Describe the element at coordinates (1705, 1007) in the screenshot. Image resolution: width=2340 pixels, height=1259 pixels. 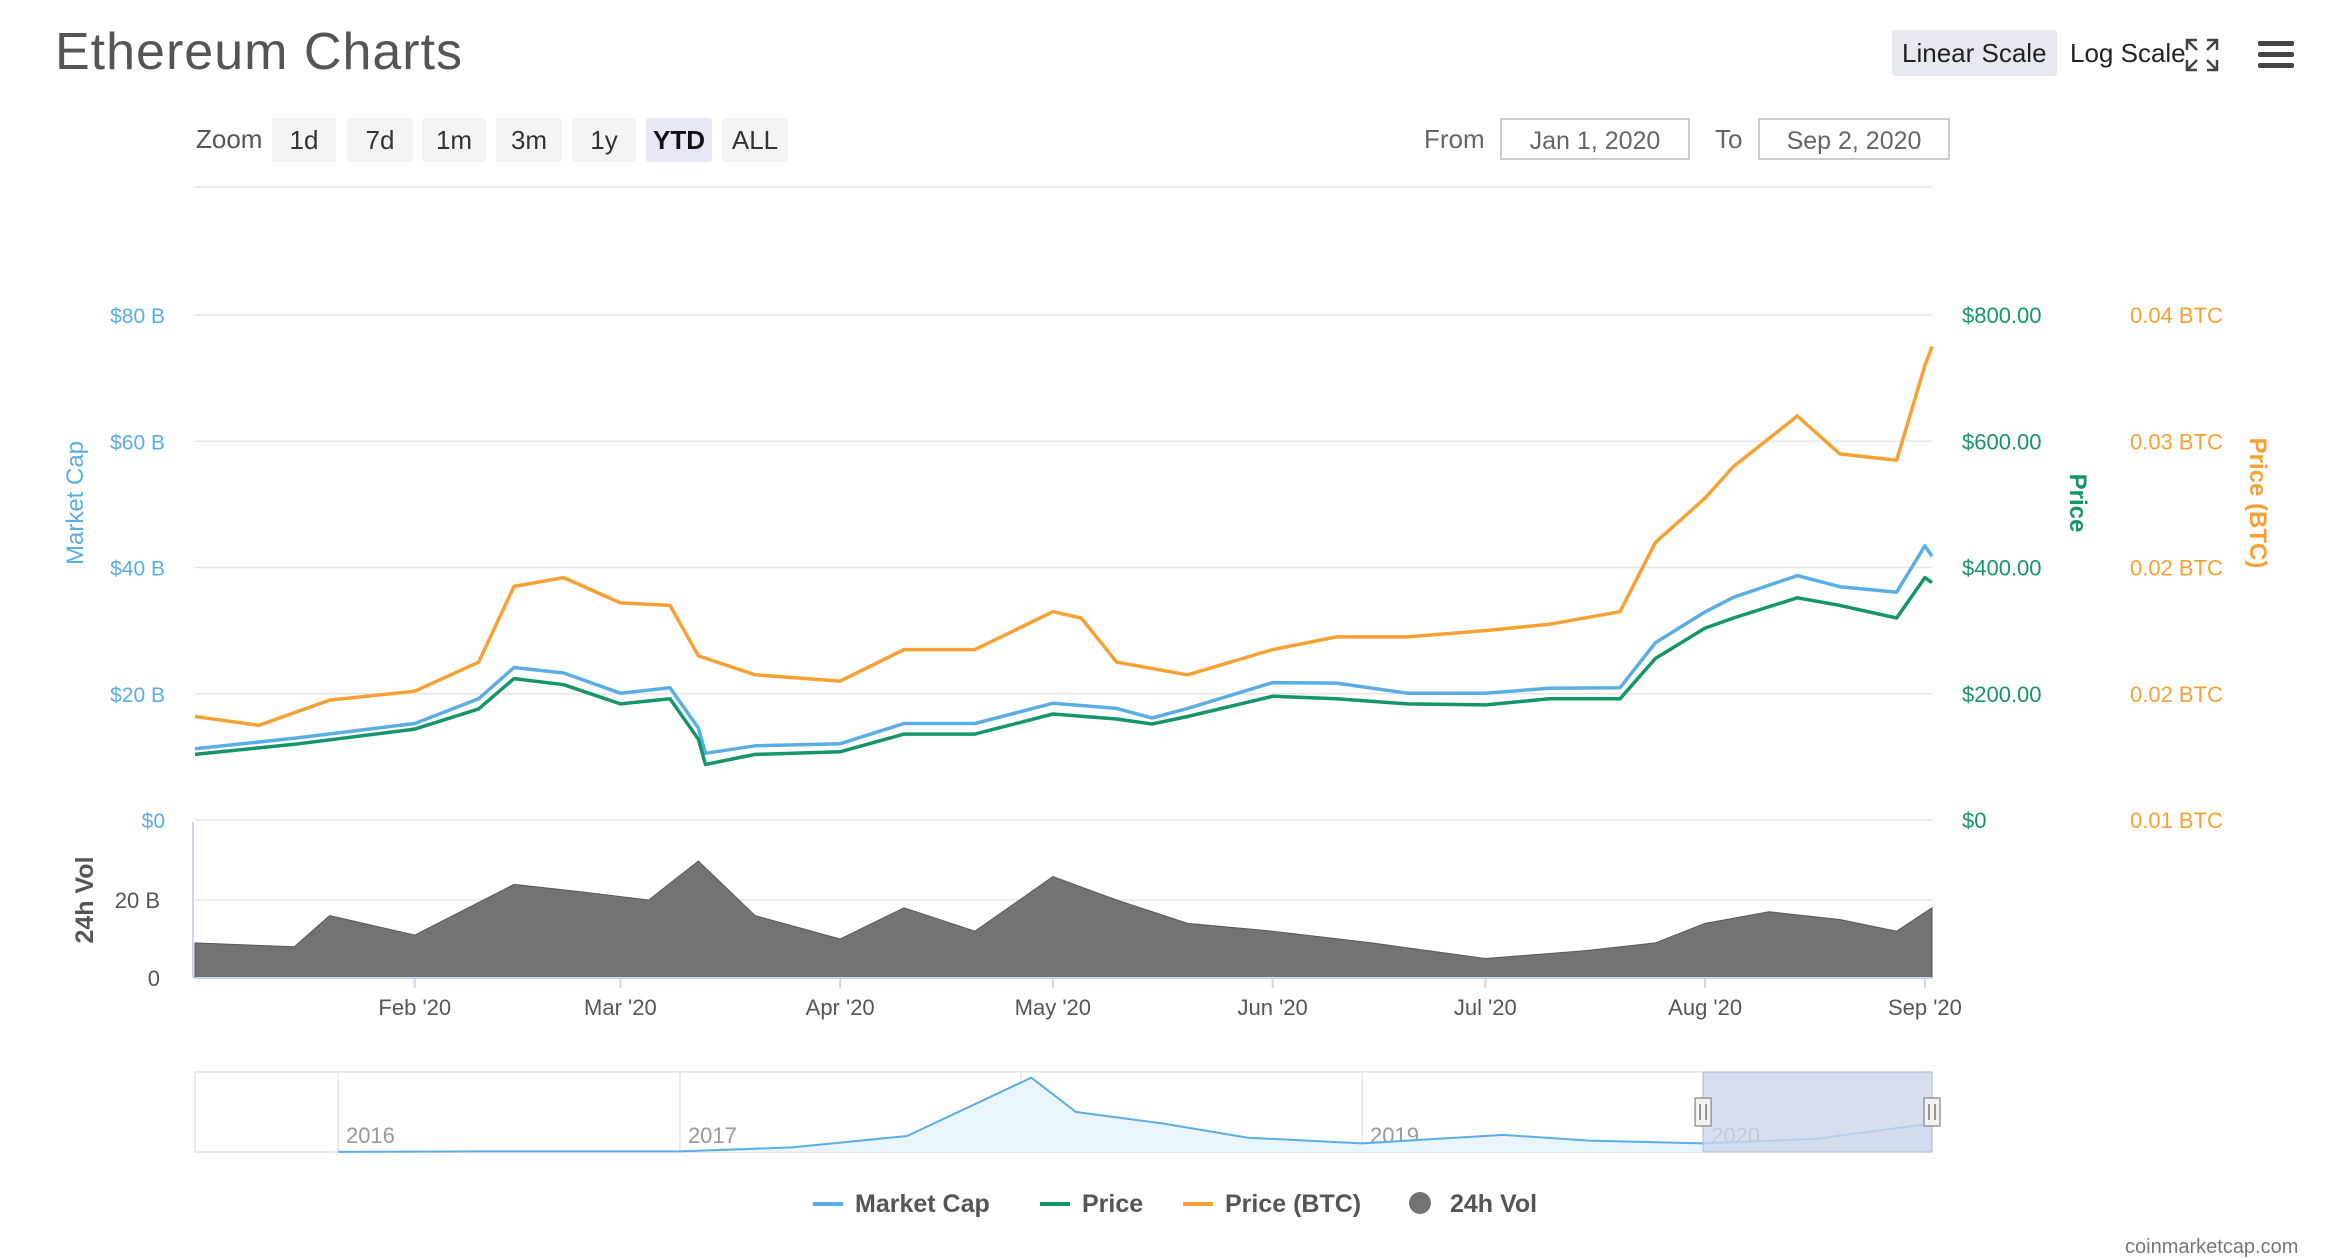
I see `x-tick-label: Aug '20` at that location.